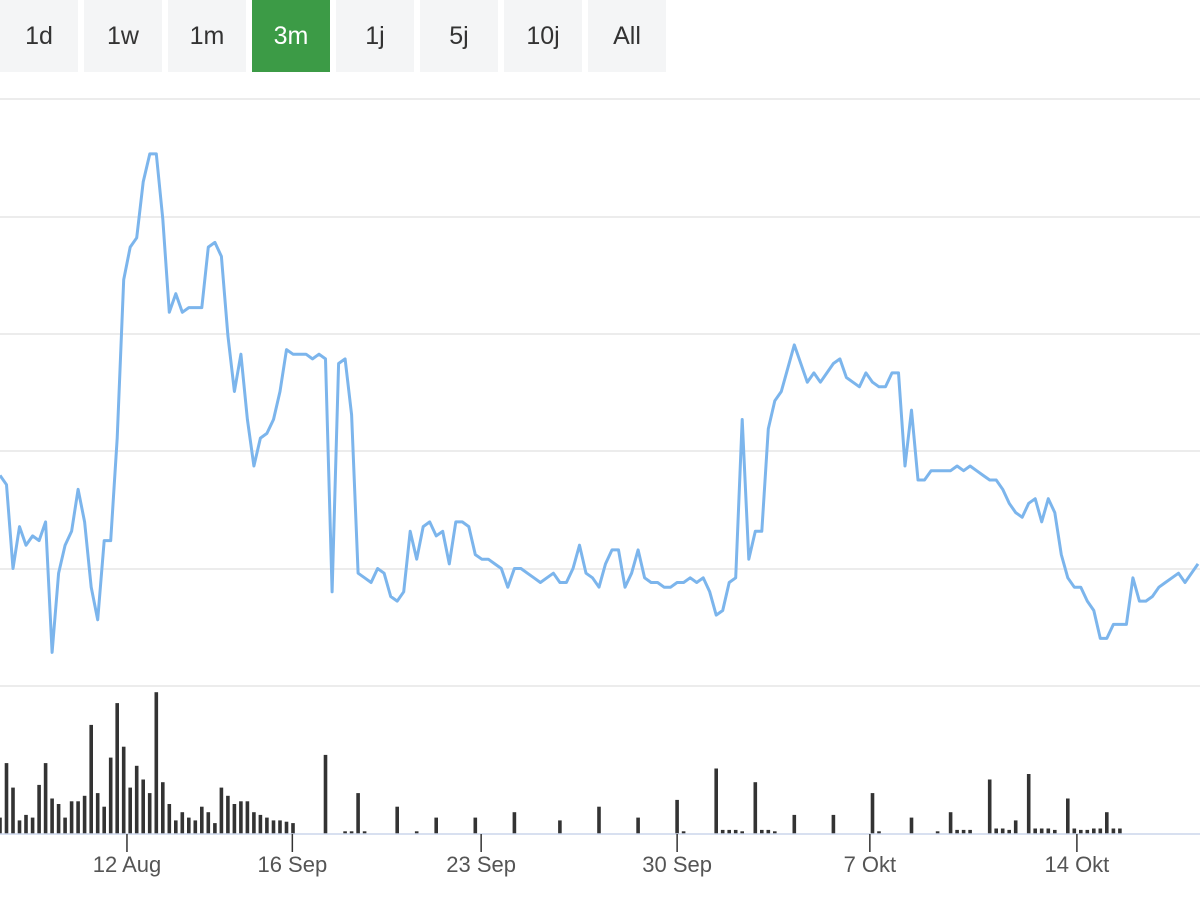 This screenshot has width=1200, height=900. What do you see at coordinates (375, 36) in the screenshot?
I see `range-button-1j: 1j` at bounding box center [375, 36].